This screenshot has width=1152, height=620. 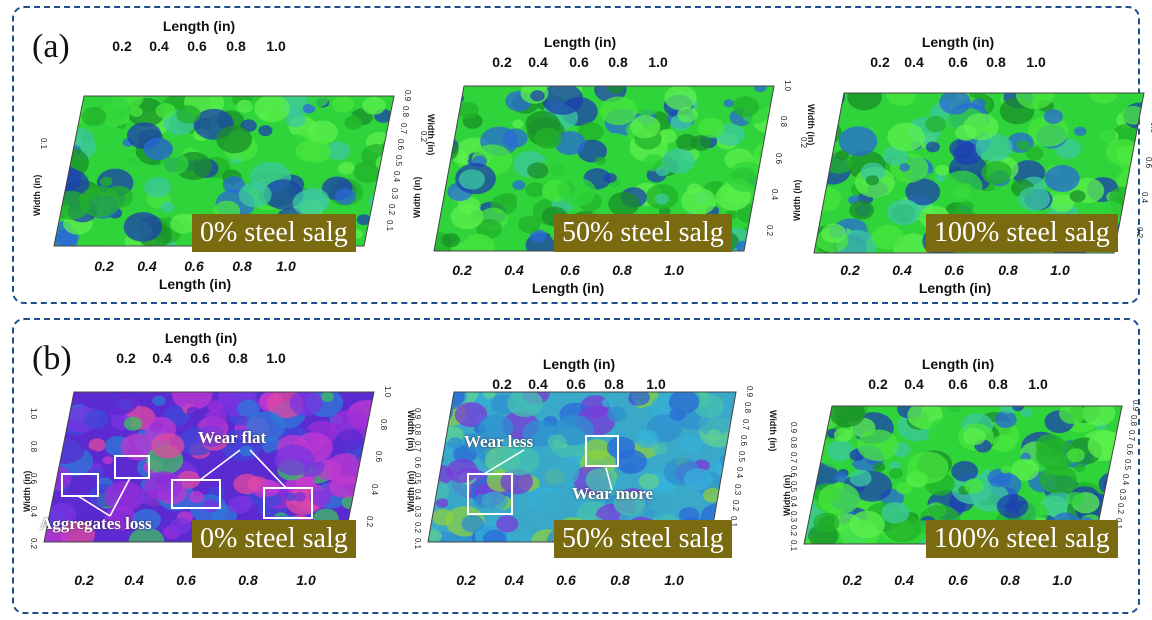 I want to click on bottom-tick-label: 0.2, so click(x=852, y=580).